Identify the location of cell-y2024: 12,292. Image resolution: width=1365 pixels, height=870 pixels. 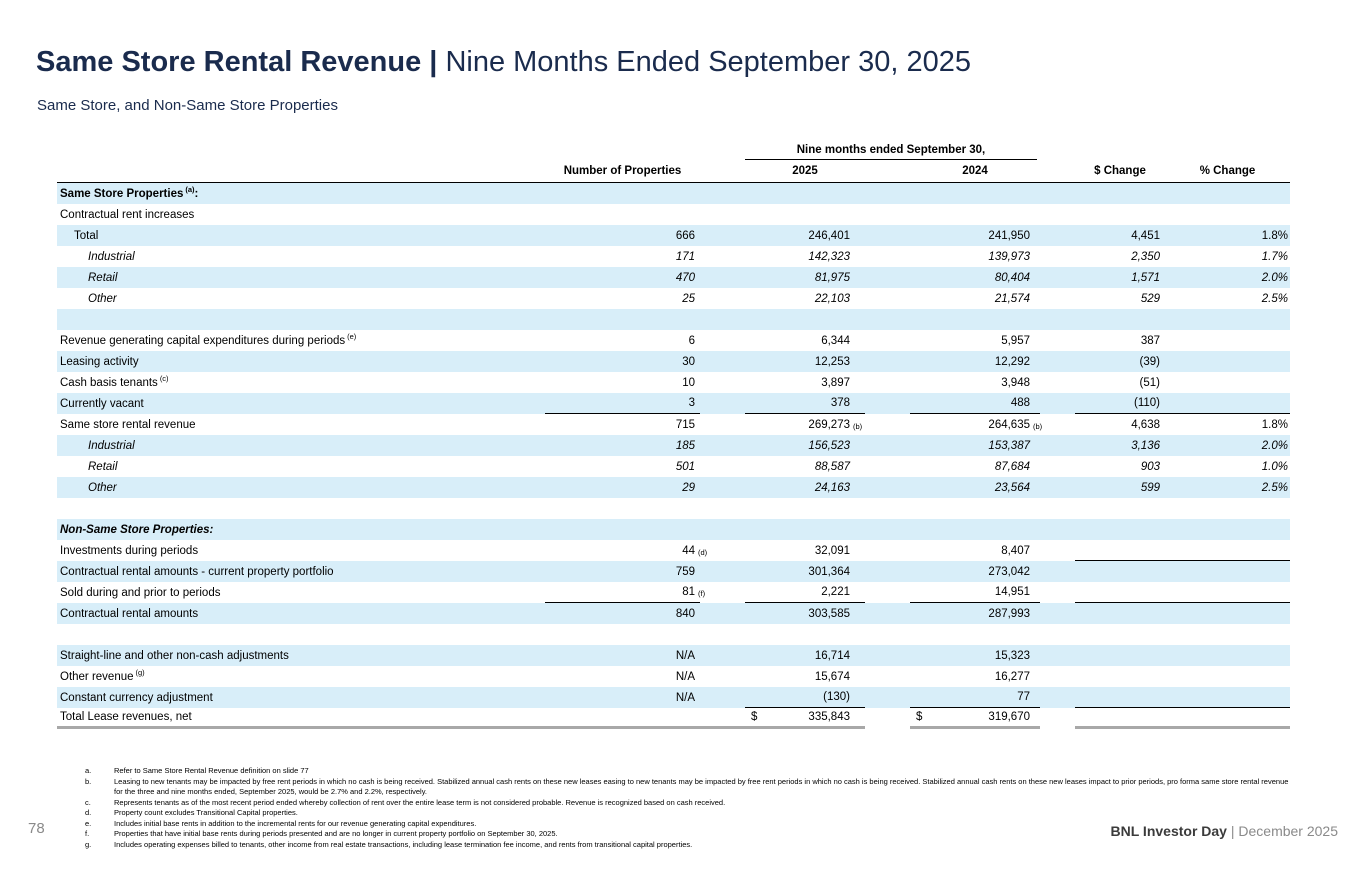
(1012, 361).